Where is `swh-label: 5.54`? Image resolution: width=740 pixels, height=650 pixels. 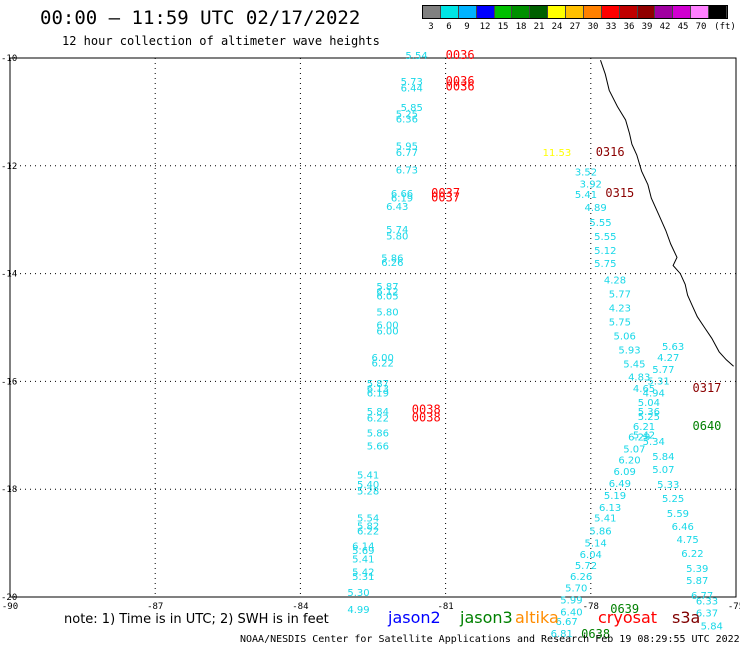
swh-label: 5.54 is located at coordinates (416, 56).